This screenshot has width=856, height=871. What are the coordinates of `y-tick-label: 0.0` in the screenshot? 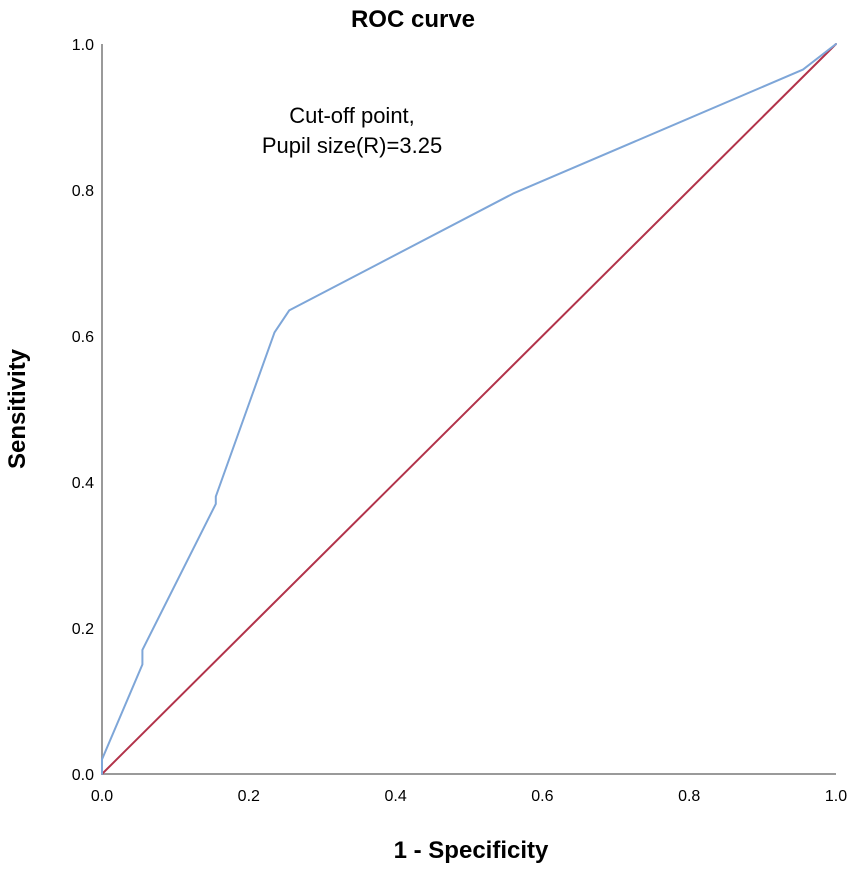 It's located at (83, 775).